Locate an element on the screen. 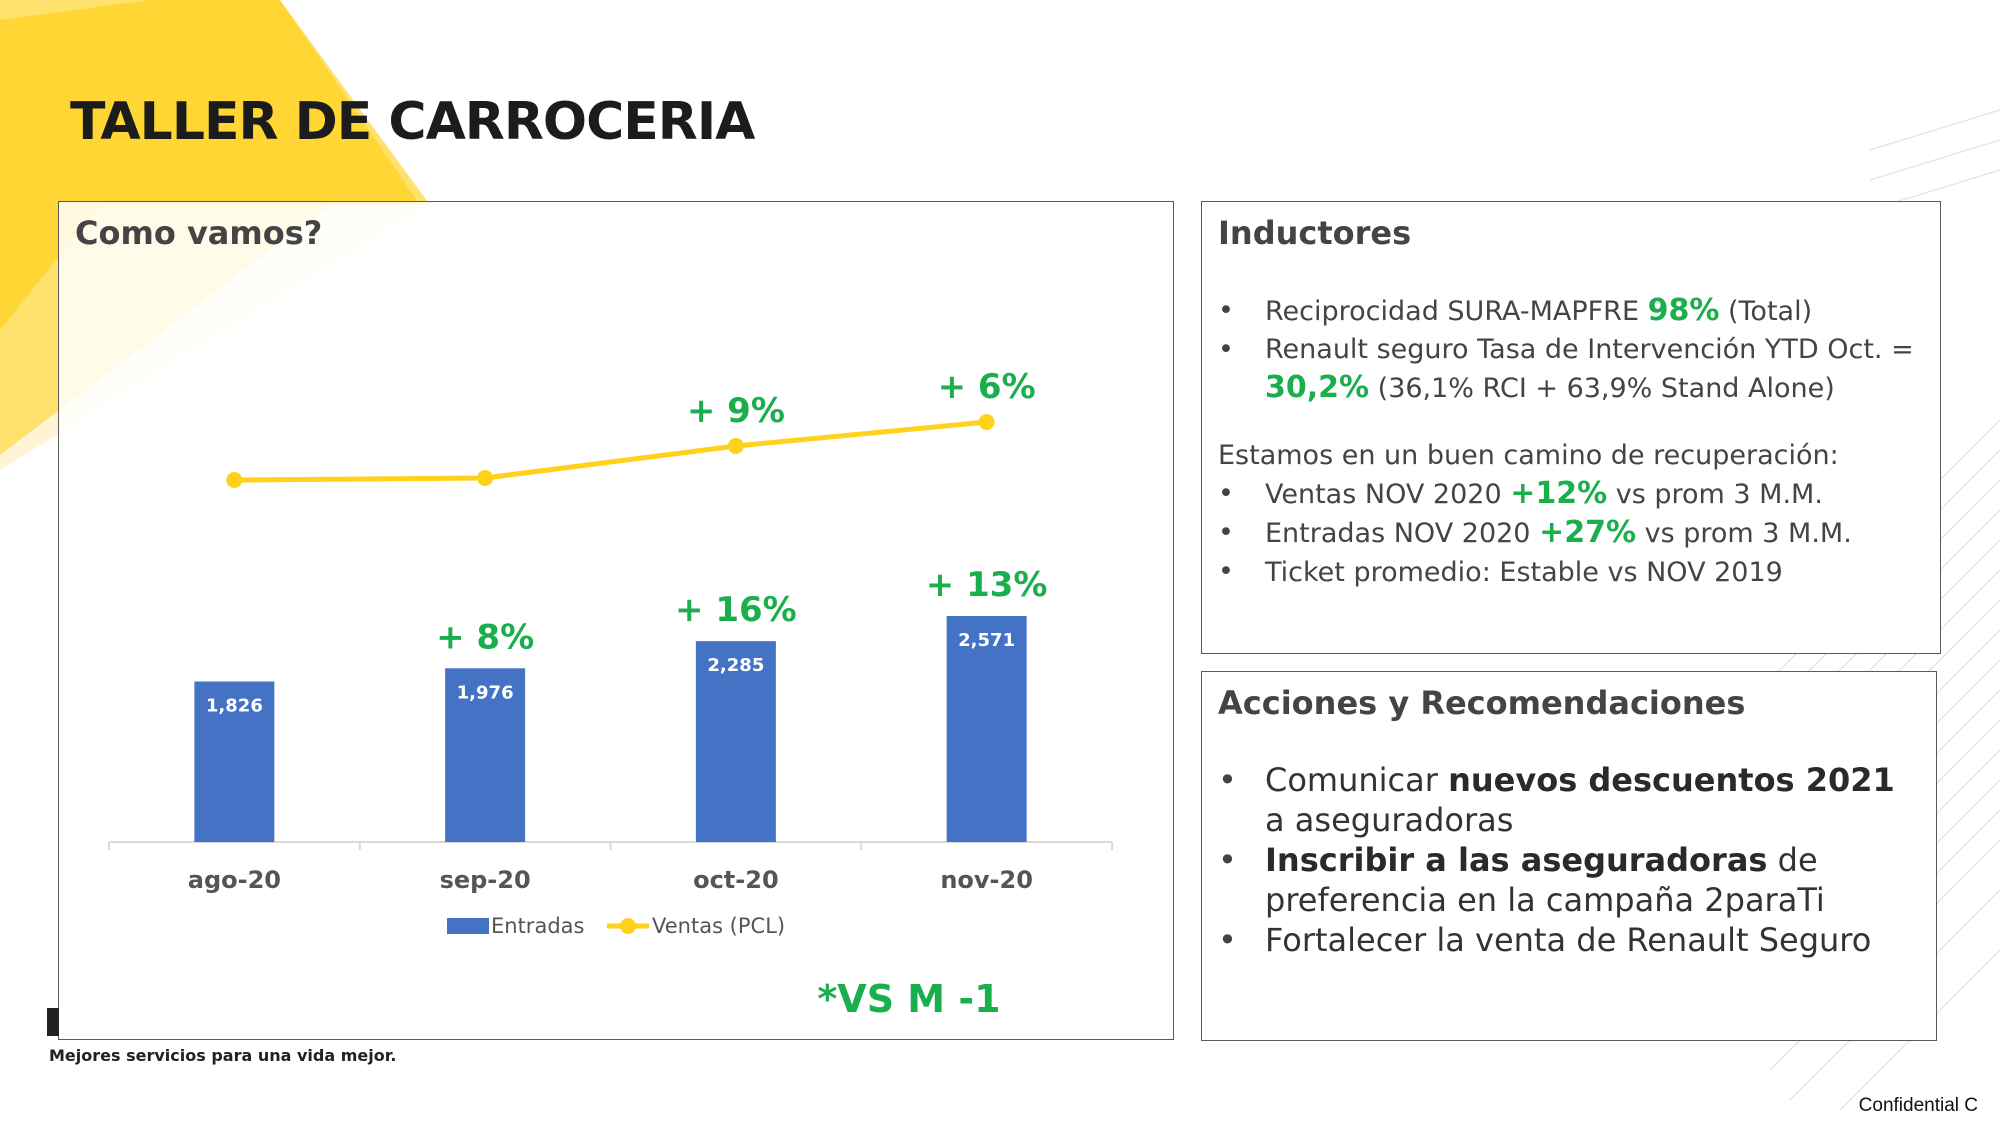 The width and height of the screenshot is (2000, 1125). list-item: Entradas NOV 2020 +27% vs prom 3 M.M. is located at coordinates (1568, 533).